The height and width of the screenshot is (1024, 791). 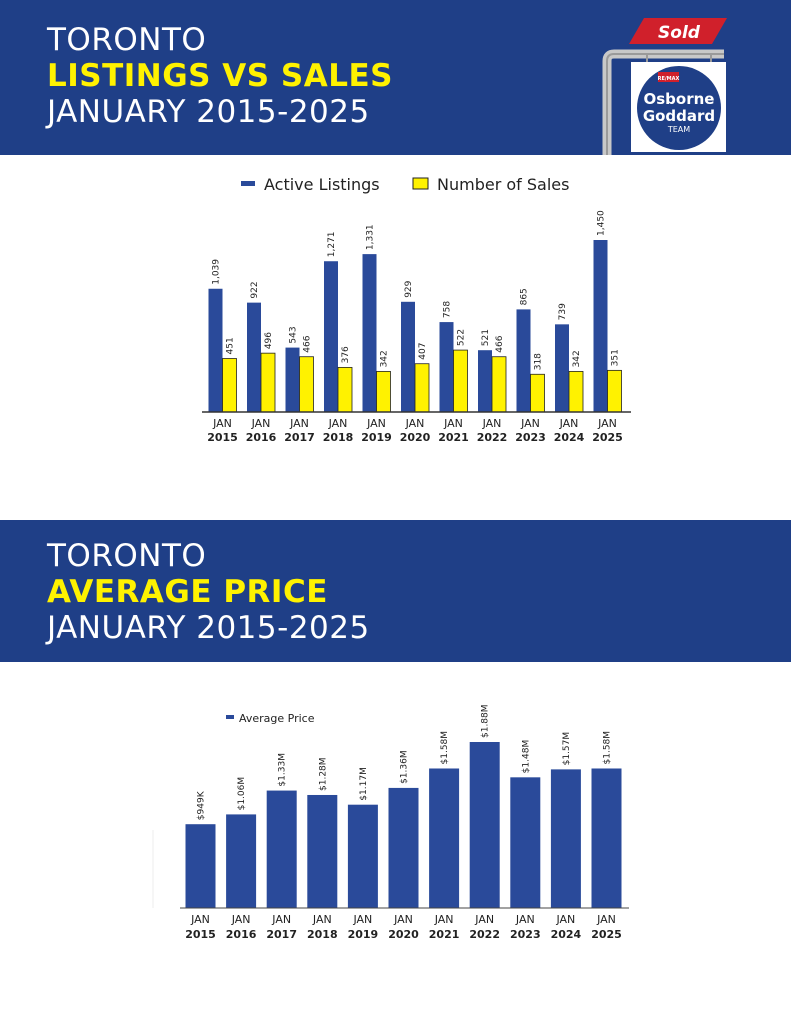 I want to click on legend-sales-swatch, so click(x=420, y=183).